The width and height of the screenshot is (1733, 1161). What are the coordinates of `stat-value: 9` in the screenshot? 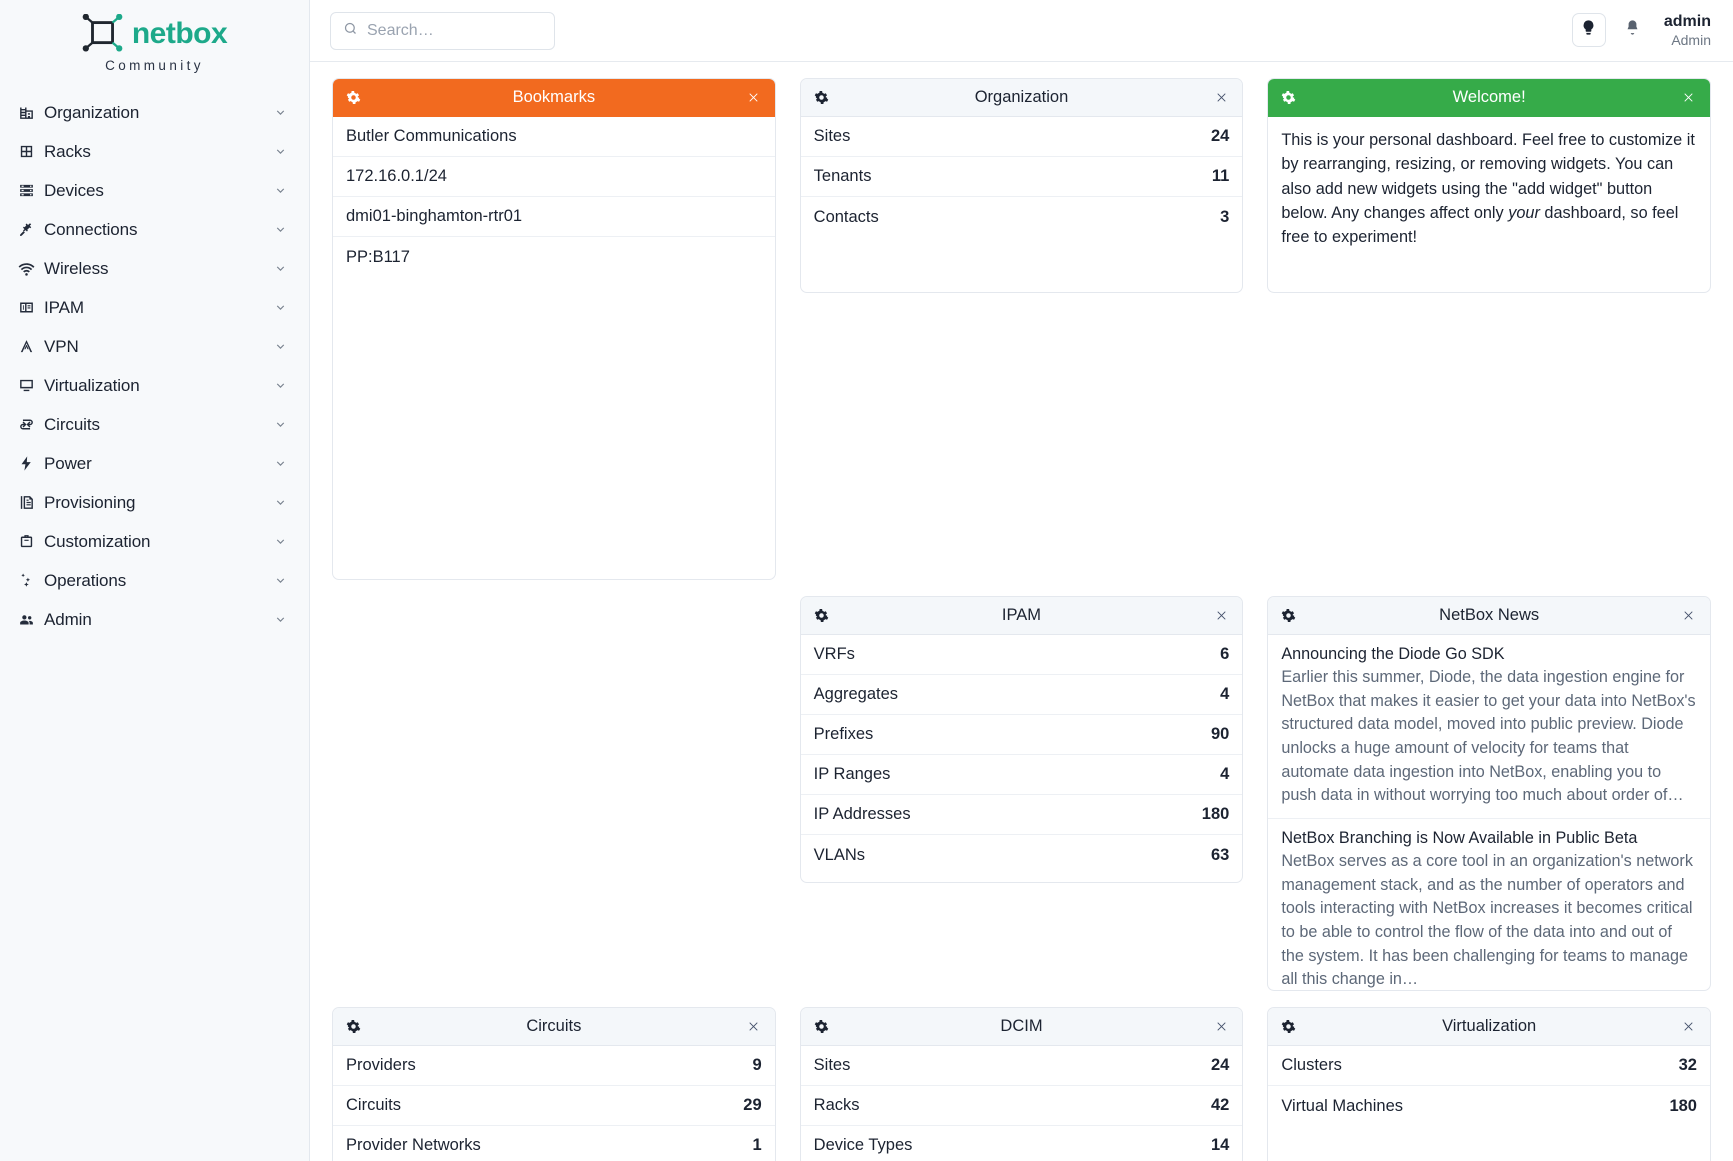 It's located at (757, 1065).